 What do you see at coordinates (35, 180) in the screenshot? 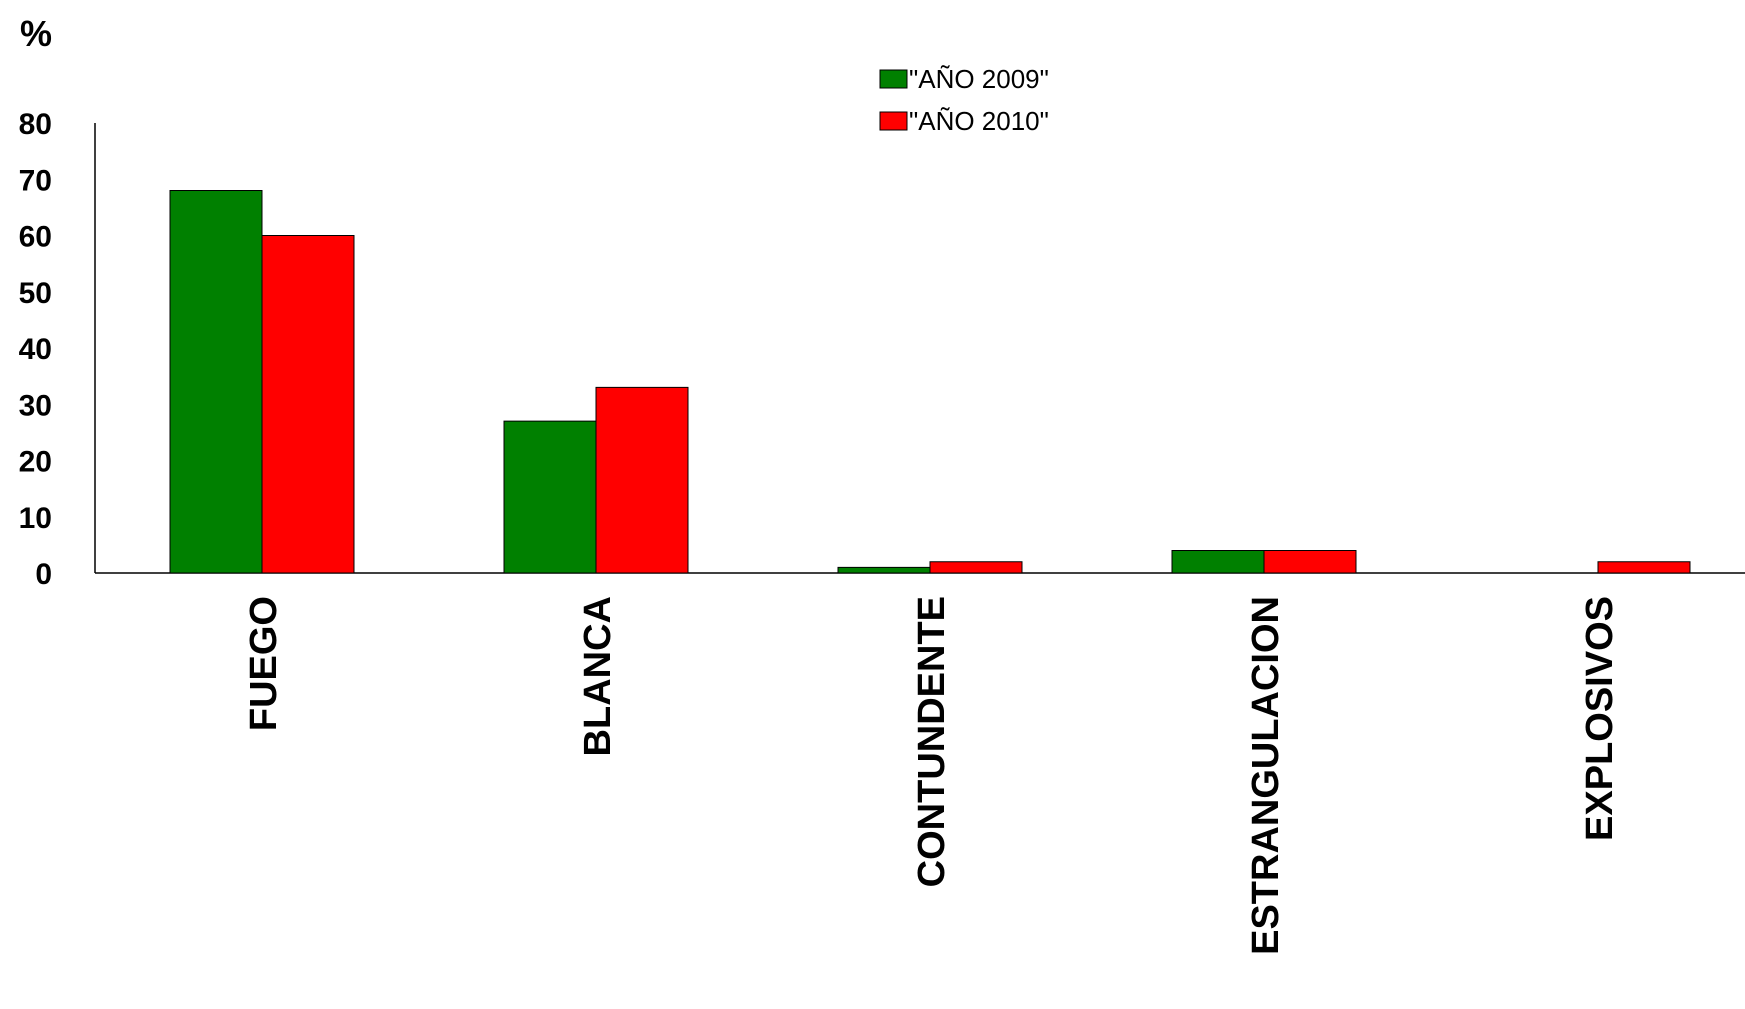
I see `y-tick-label: 70` at bounding box center [35, 180].